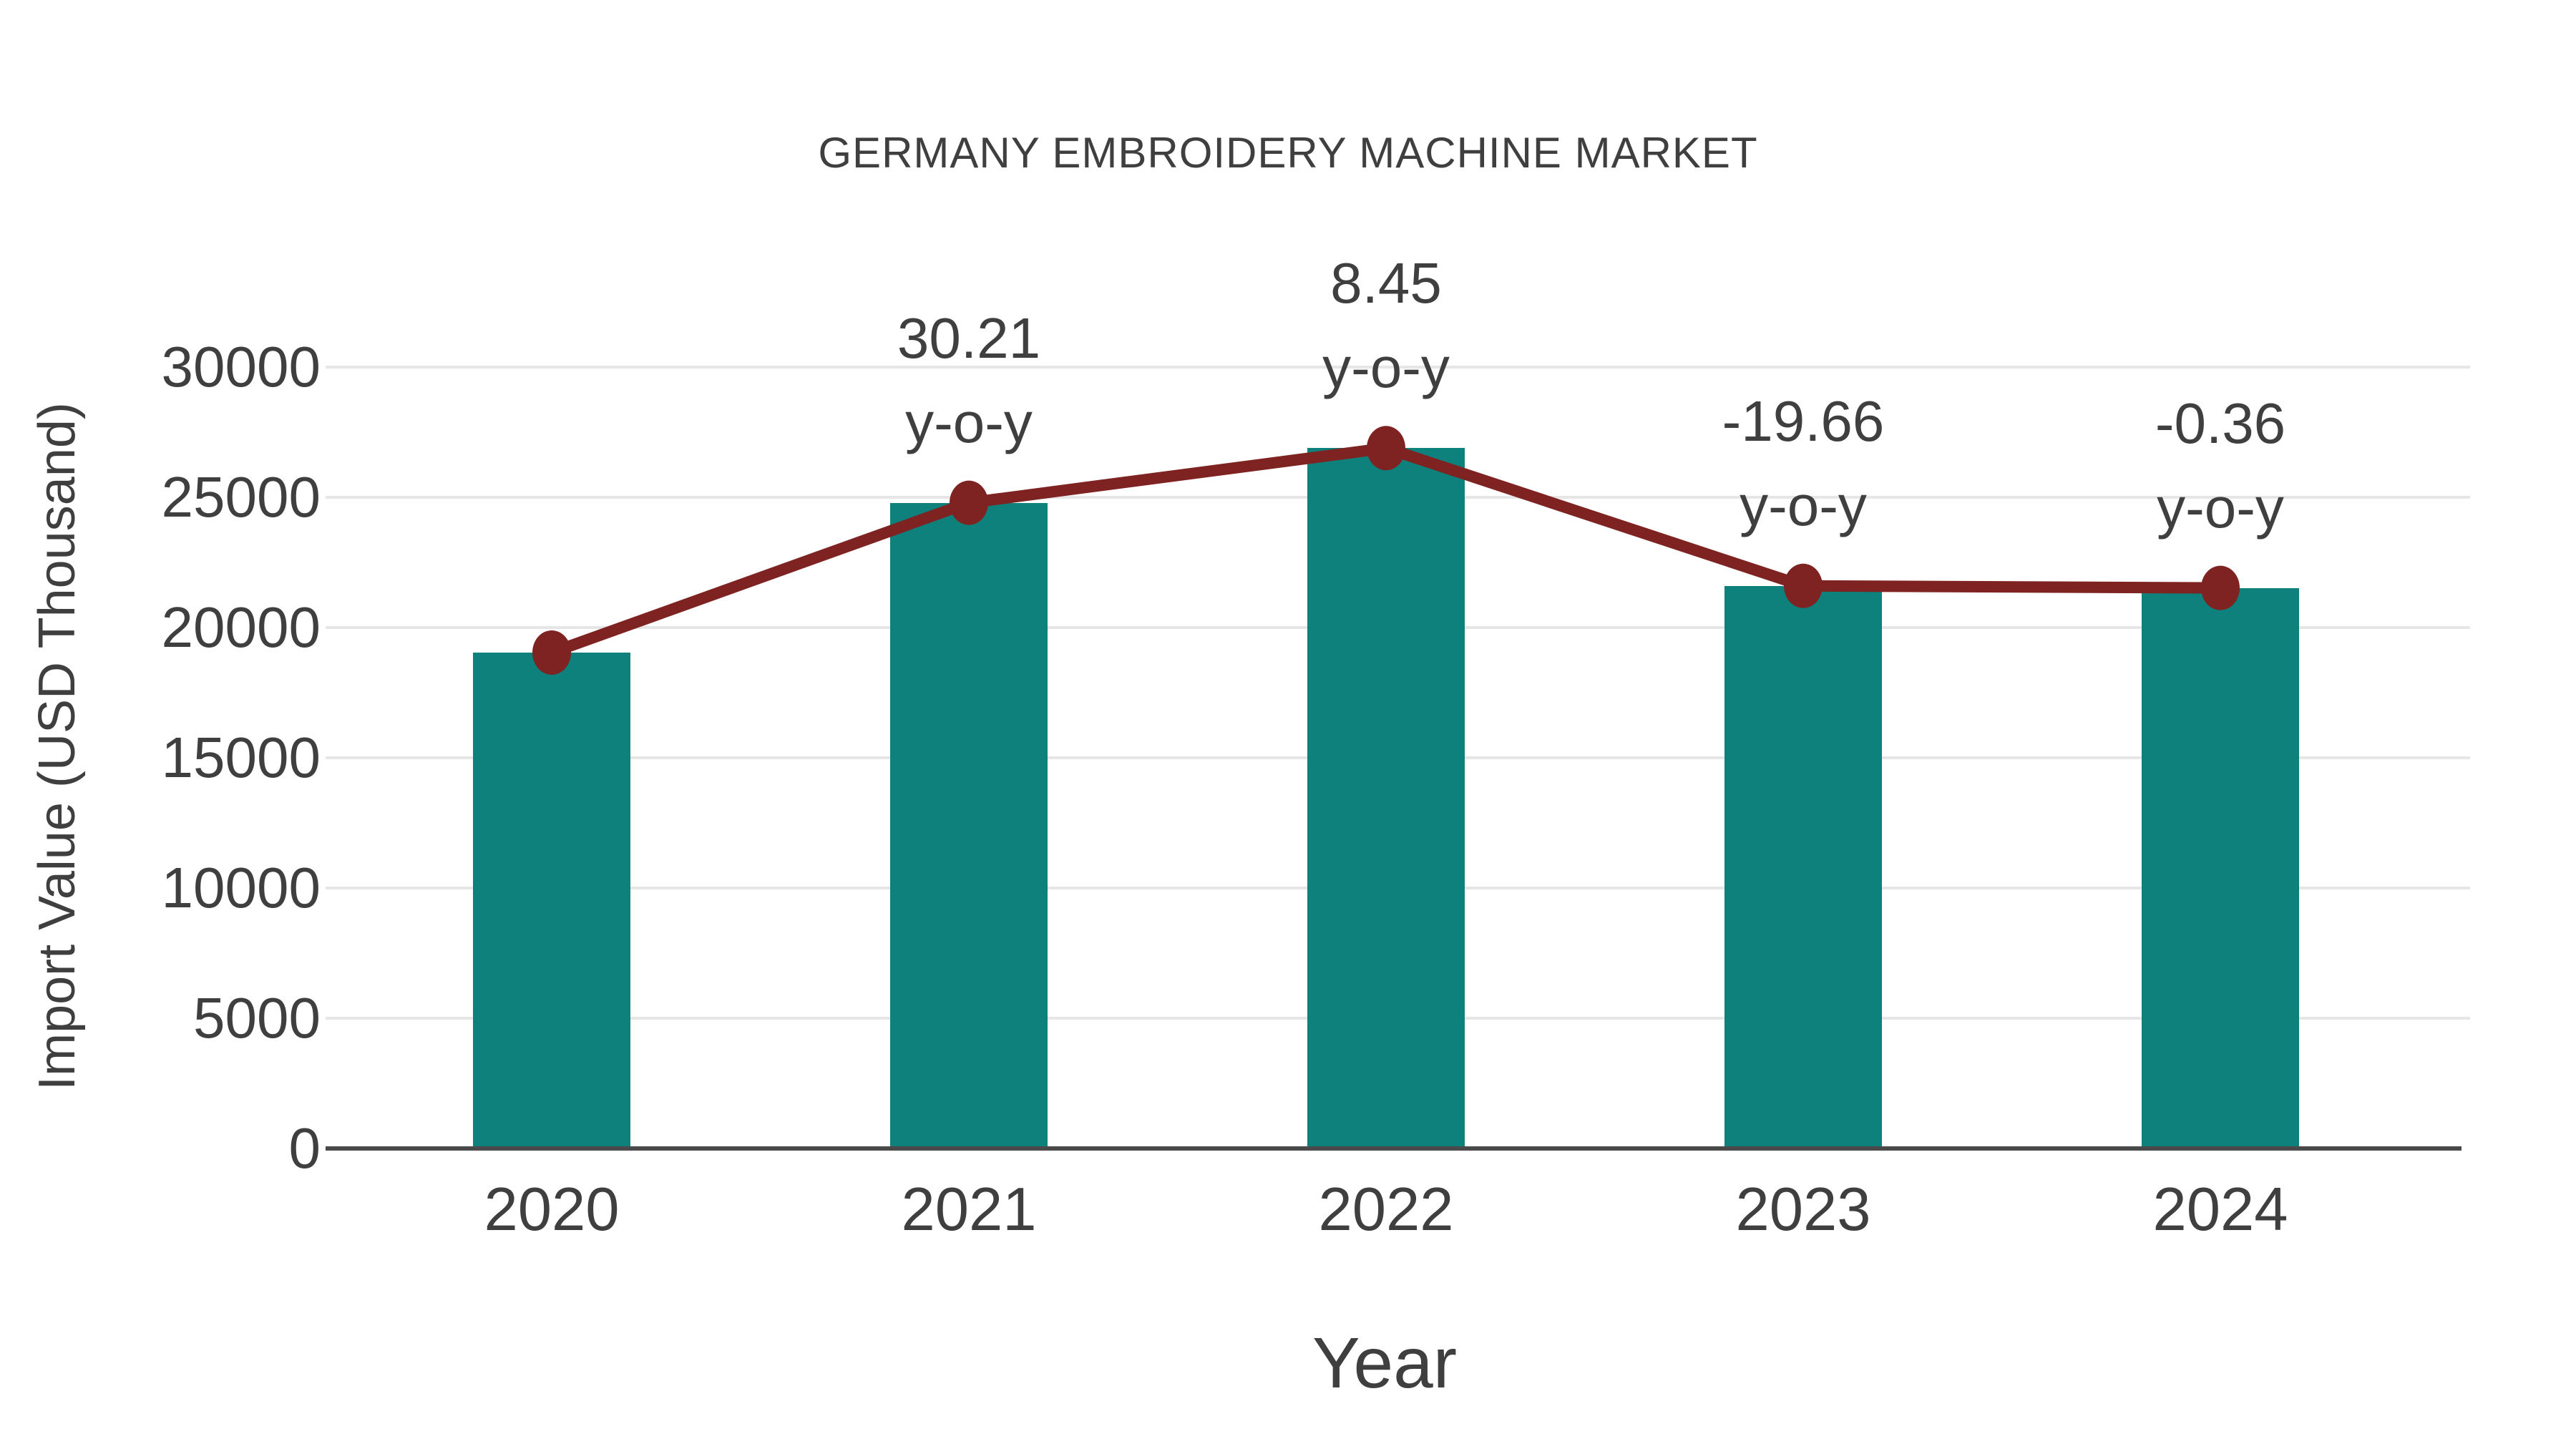 Image resolution: width=2576 pixels, height=1449 pixels. Describe the element at coordinates (257, 1018) in the screenshot. I see `y-tick-label-5000: 5000` at that location.